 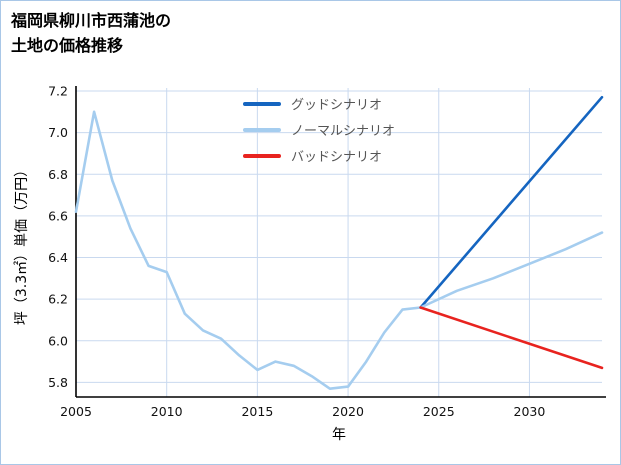 I want to click on x-tick-label: 2005, so click(x=76, y=411).